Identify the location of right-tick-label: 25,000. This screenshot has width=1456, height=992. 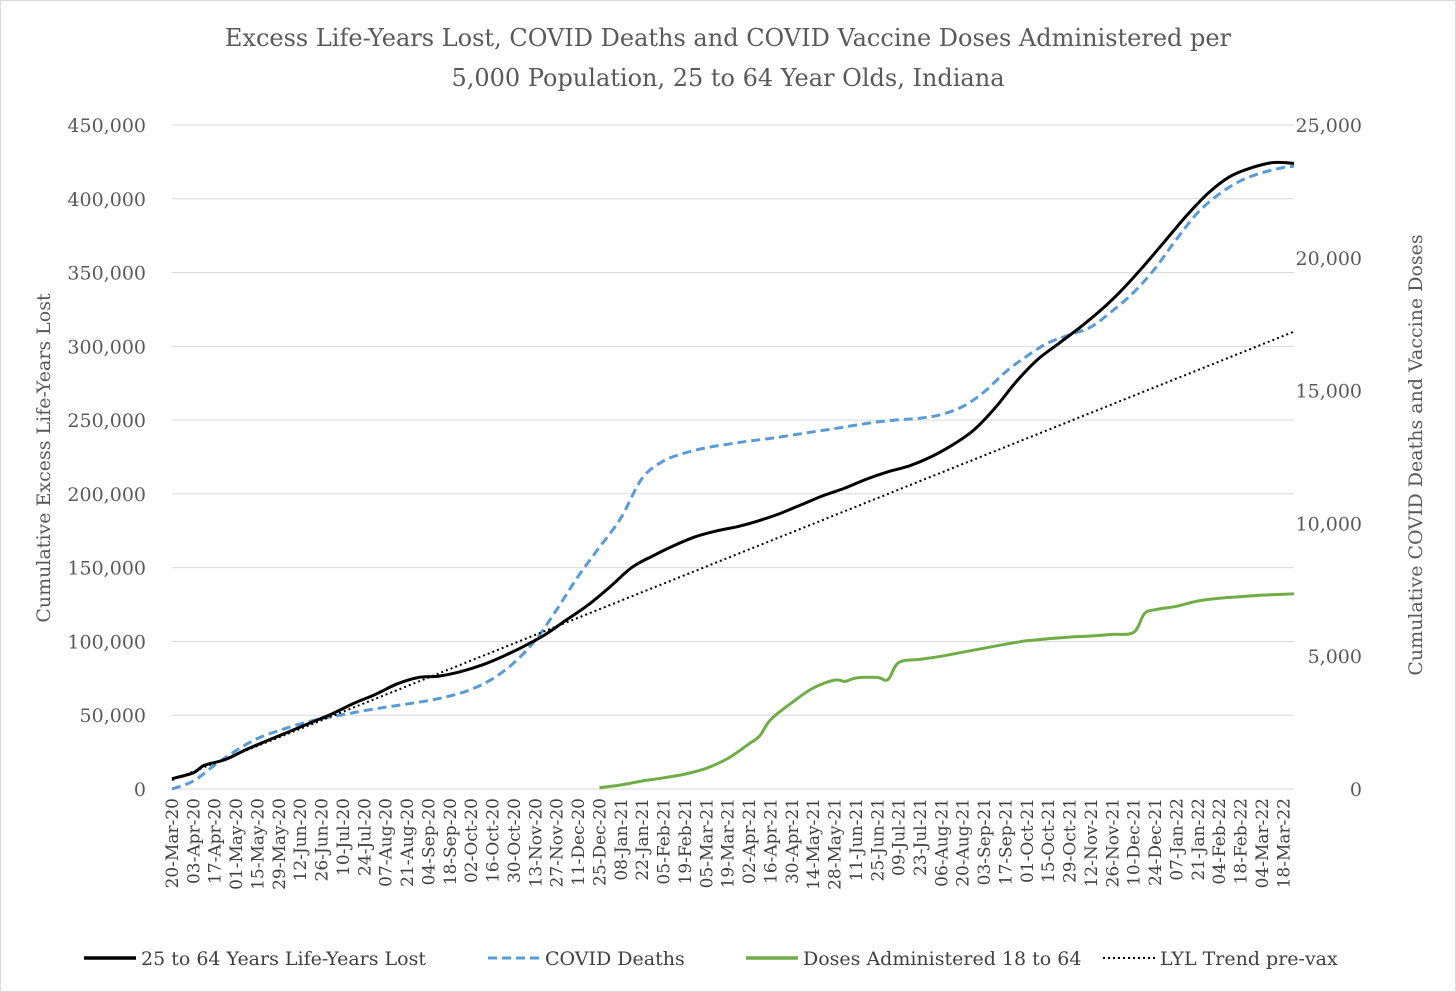
(1329, 126).